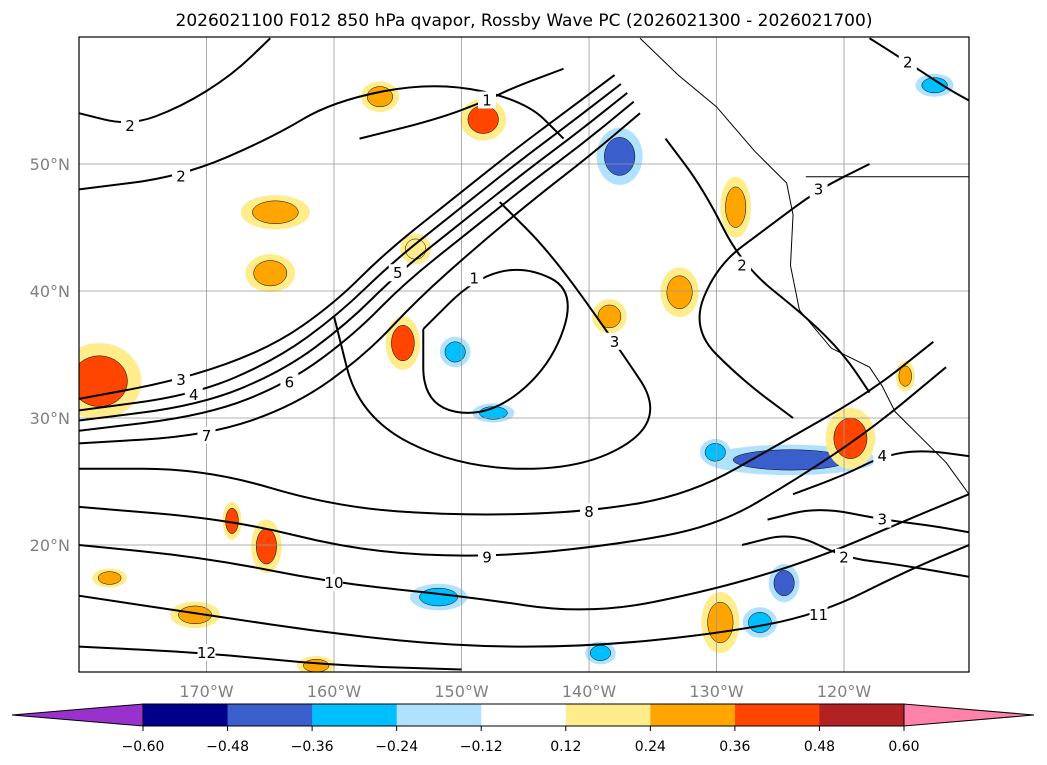 The image size is (1047, 765). Describe the element at coordinates (50, 291) in the screenshot. I see `y-tick-label: 40°N` at that location.